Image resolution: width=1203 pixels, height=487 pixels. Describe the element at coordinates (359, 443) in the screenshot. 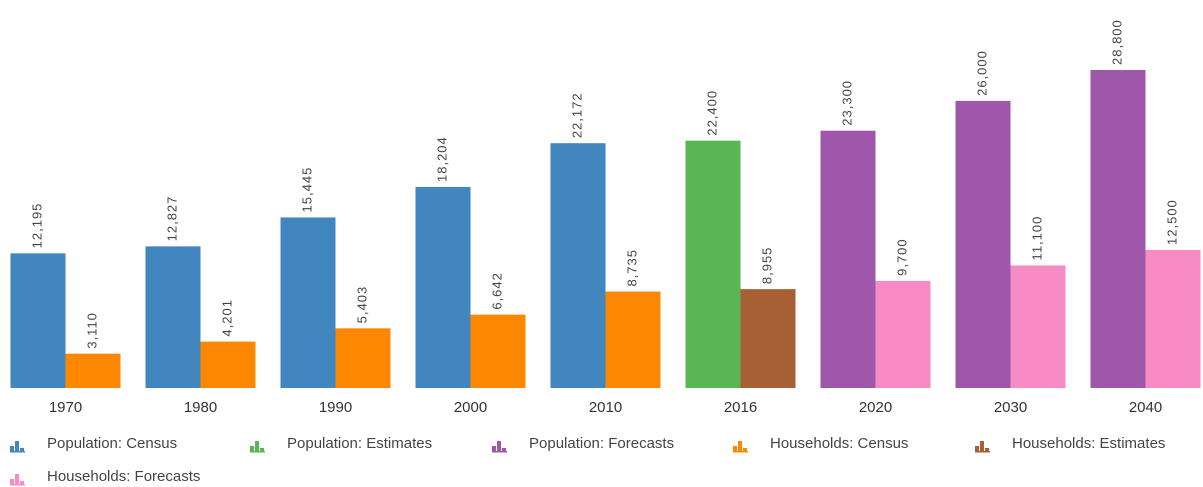

I see `legend-label: Population: Estimates` at that location.